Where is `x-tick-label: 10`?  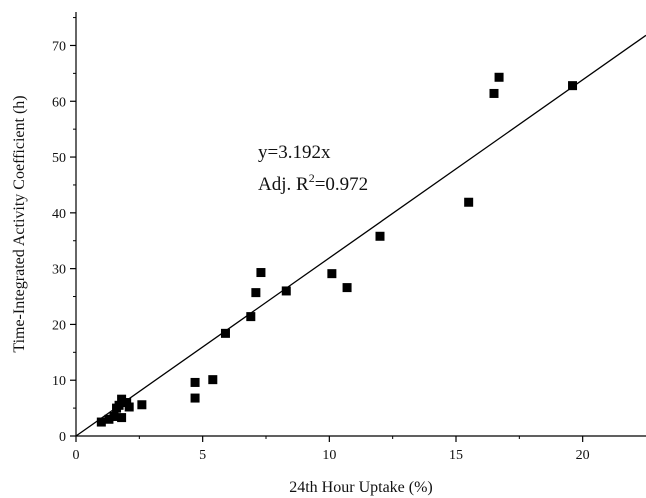
x-tick-label: 10 is located at coordinates (329, 455).